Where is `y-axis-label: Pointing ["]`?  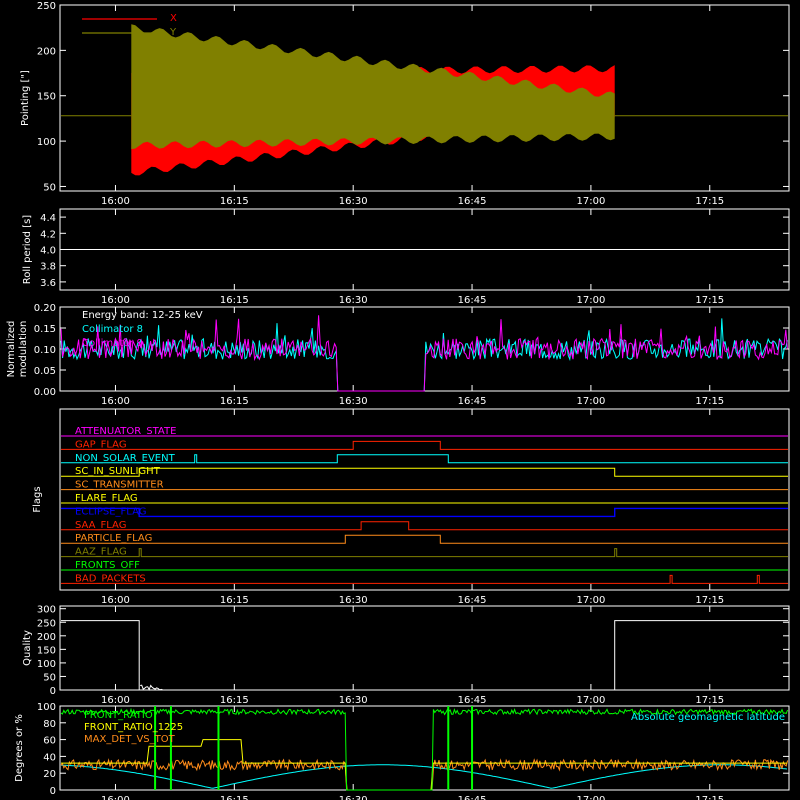 y-axis-label: Pointing ["] is located at coordinates (25, 98).